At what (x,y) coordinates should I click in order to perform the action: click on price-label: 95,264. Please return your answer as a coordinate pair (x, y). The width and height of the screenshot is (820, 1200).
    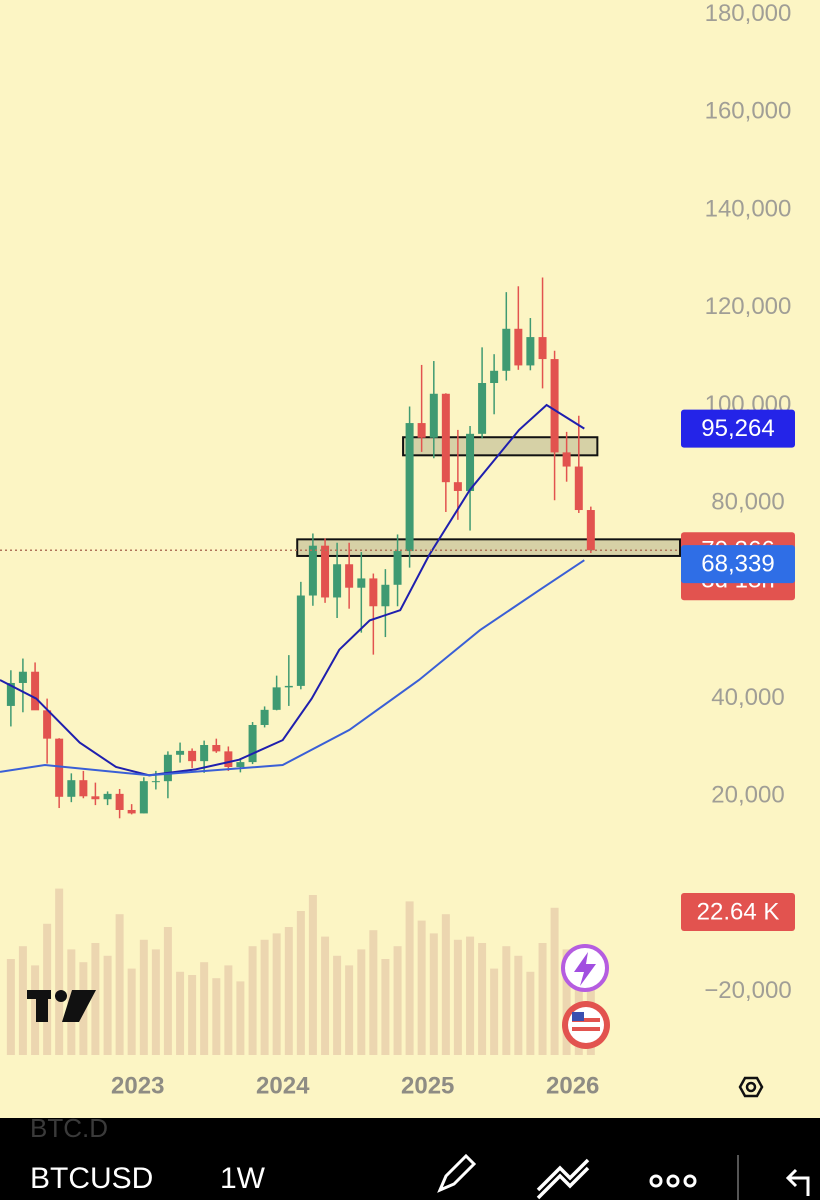
    Looking at the image, I should click on (737, 428).